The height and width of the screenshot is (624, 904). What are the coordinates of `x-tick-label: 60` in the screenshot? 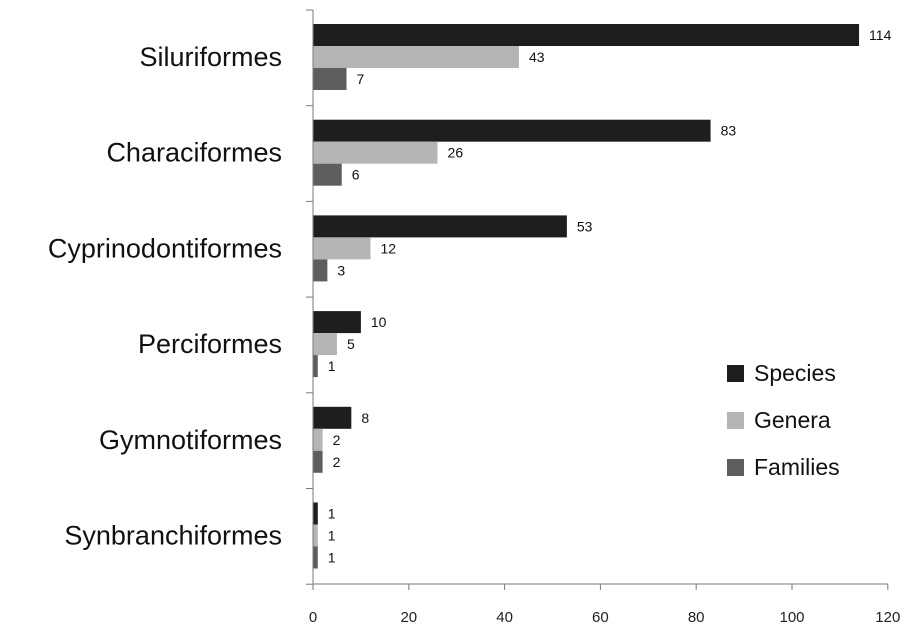 It's located at (600, 616).